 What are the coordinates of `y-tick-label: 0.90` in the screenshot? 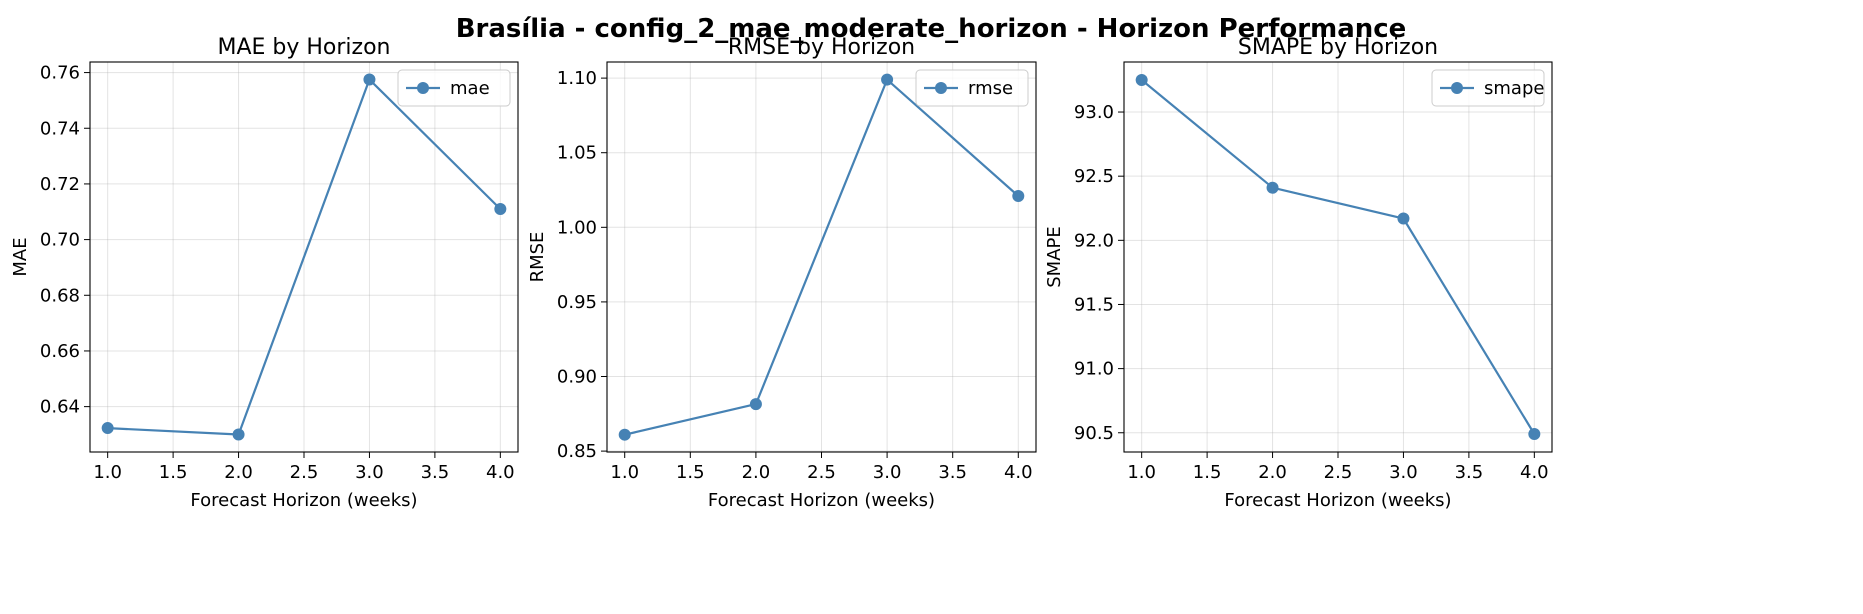 It's located at (577, 377).